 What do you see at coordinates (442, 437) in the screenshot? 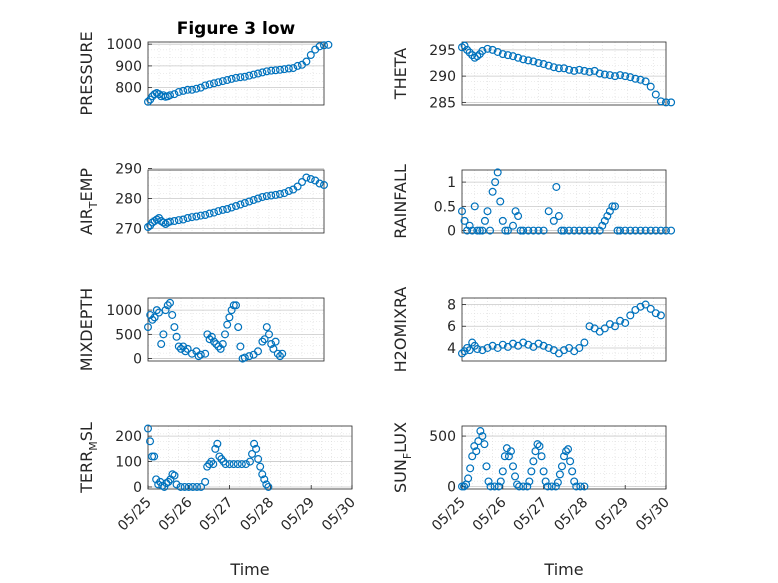
I see `y-tick-label: 500` at bounding box center [442, 437].